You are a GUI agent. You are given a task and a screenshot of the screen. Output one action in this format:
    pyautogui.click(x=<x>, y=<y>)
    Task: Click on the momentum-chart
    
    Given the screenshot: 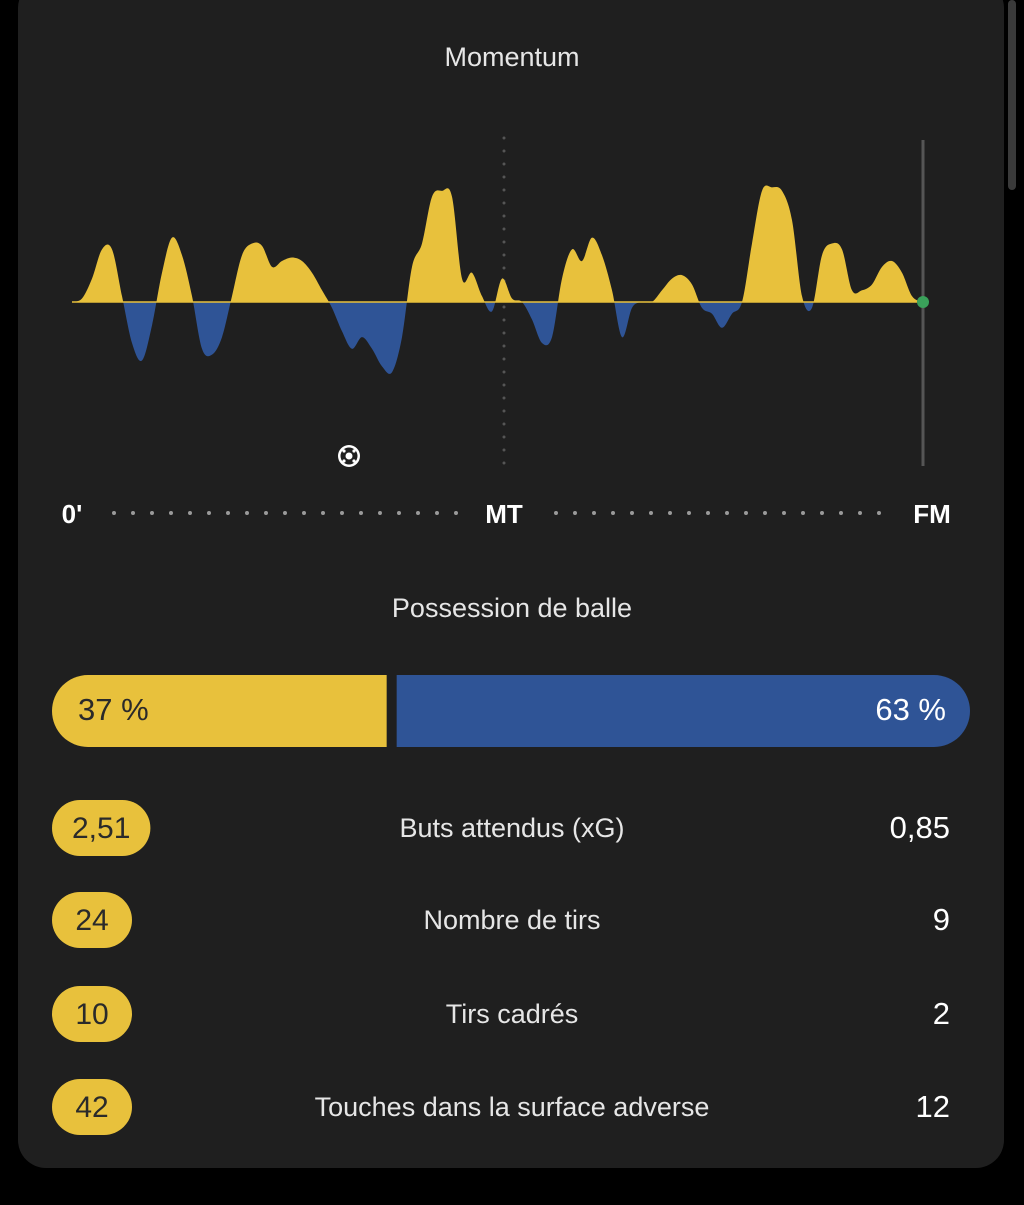 What is the action you would take?
    pyautogui.click(x=497, y=279)
    